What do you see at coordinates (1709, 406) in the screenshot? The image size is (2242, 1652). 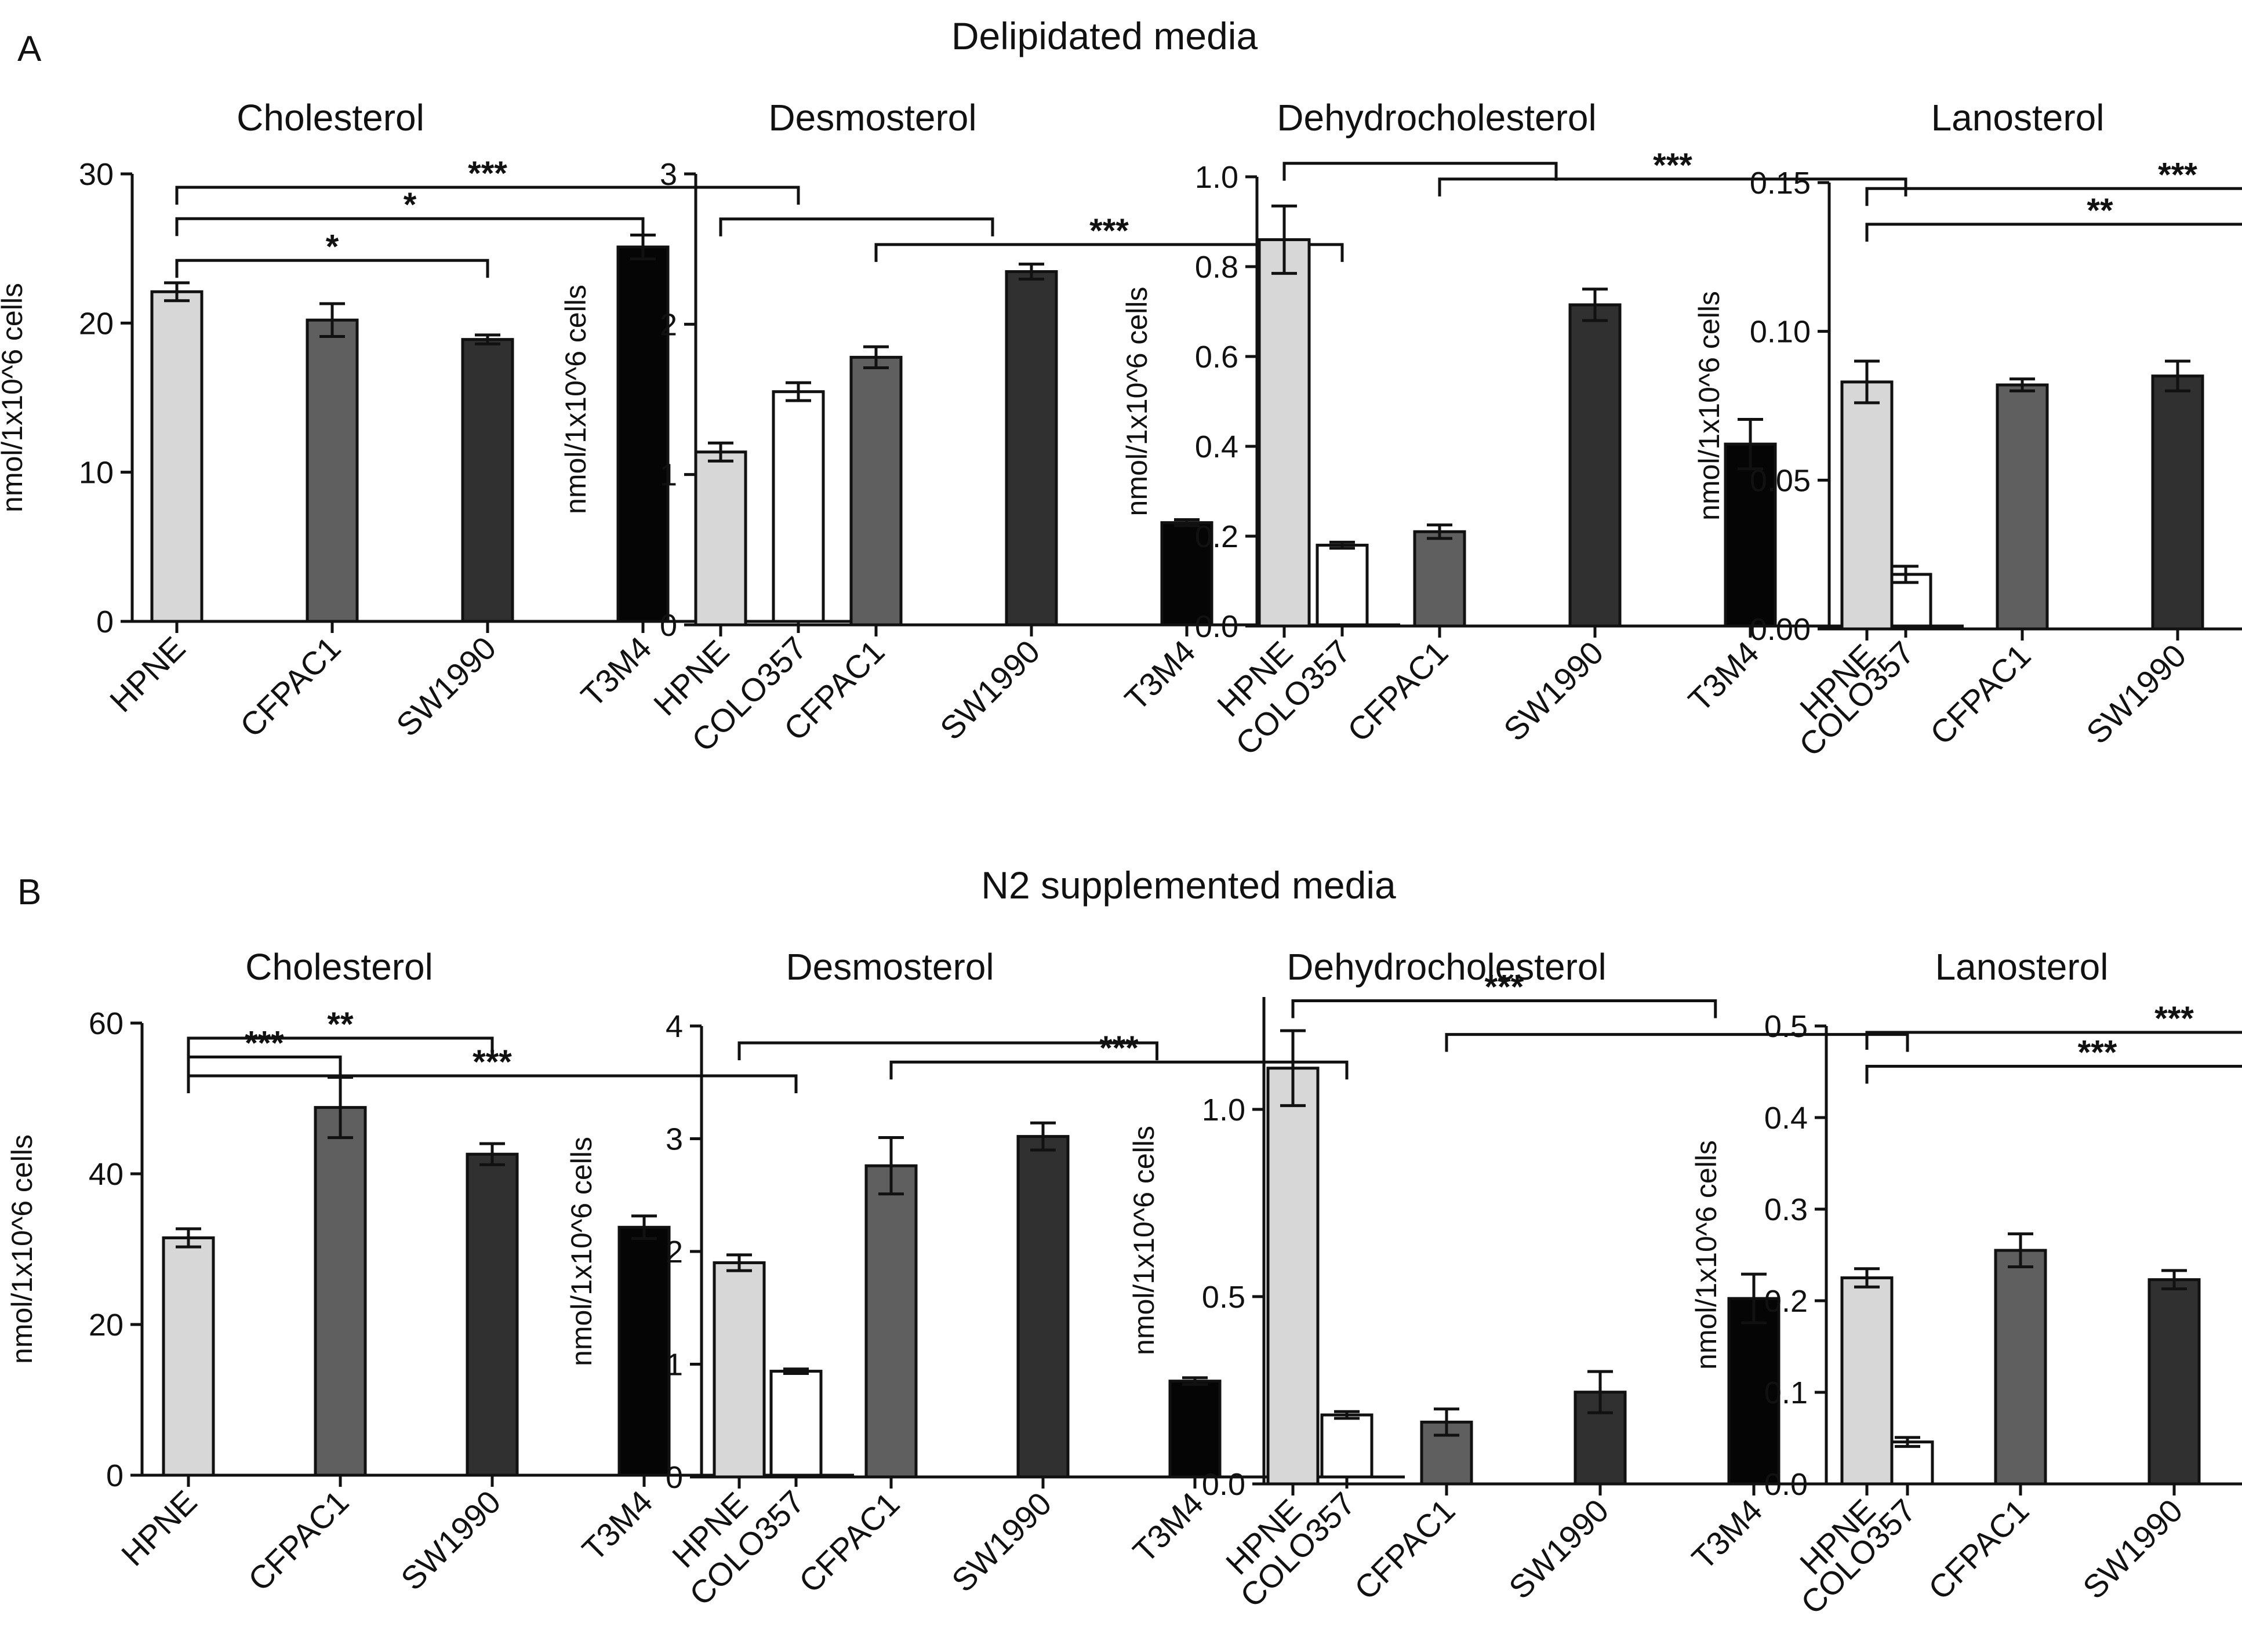 I see `a-lanosterol-y-axis-label: nmol/1x10^6 cells` at bounding box center [1709, 406].